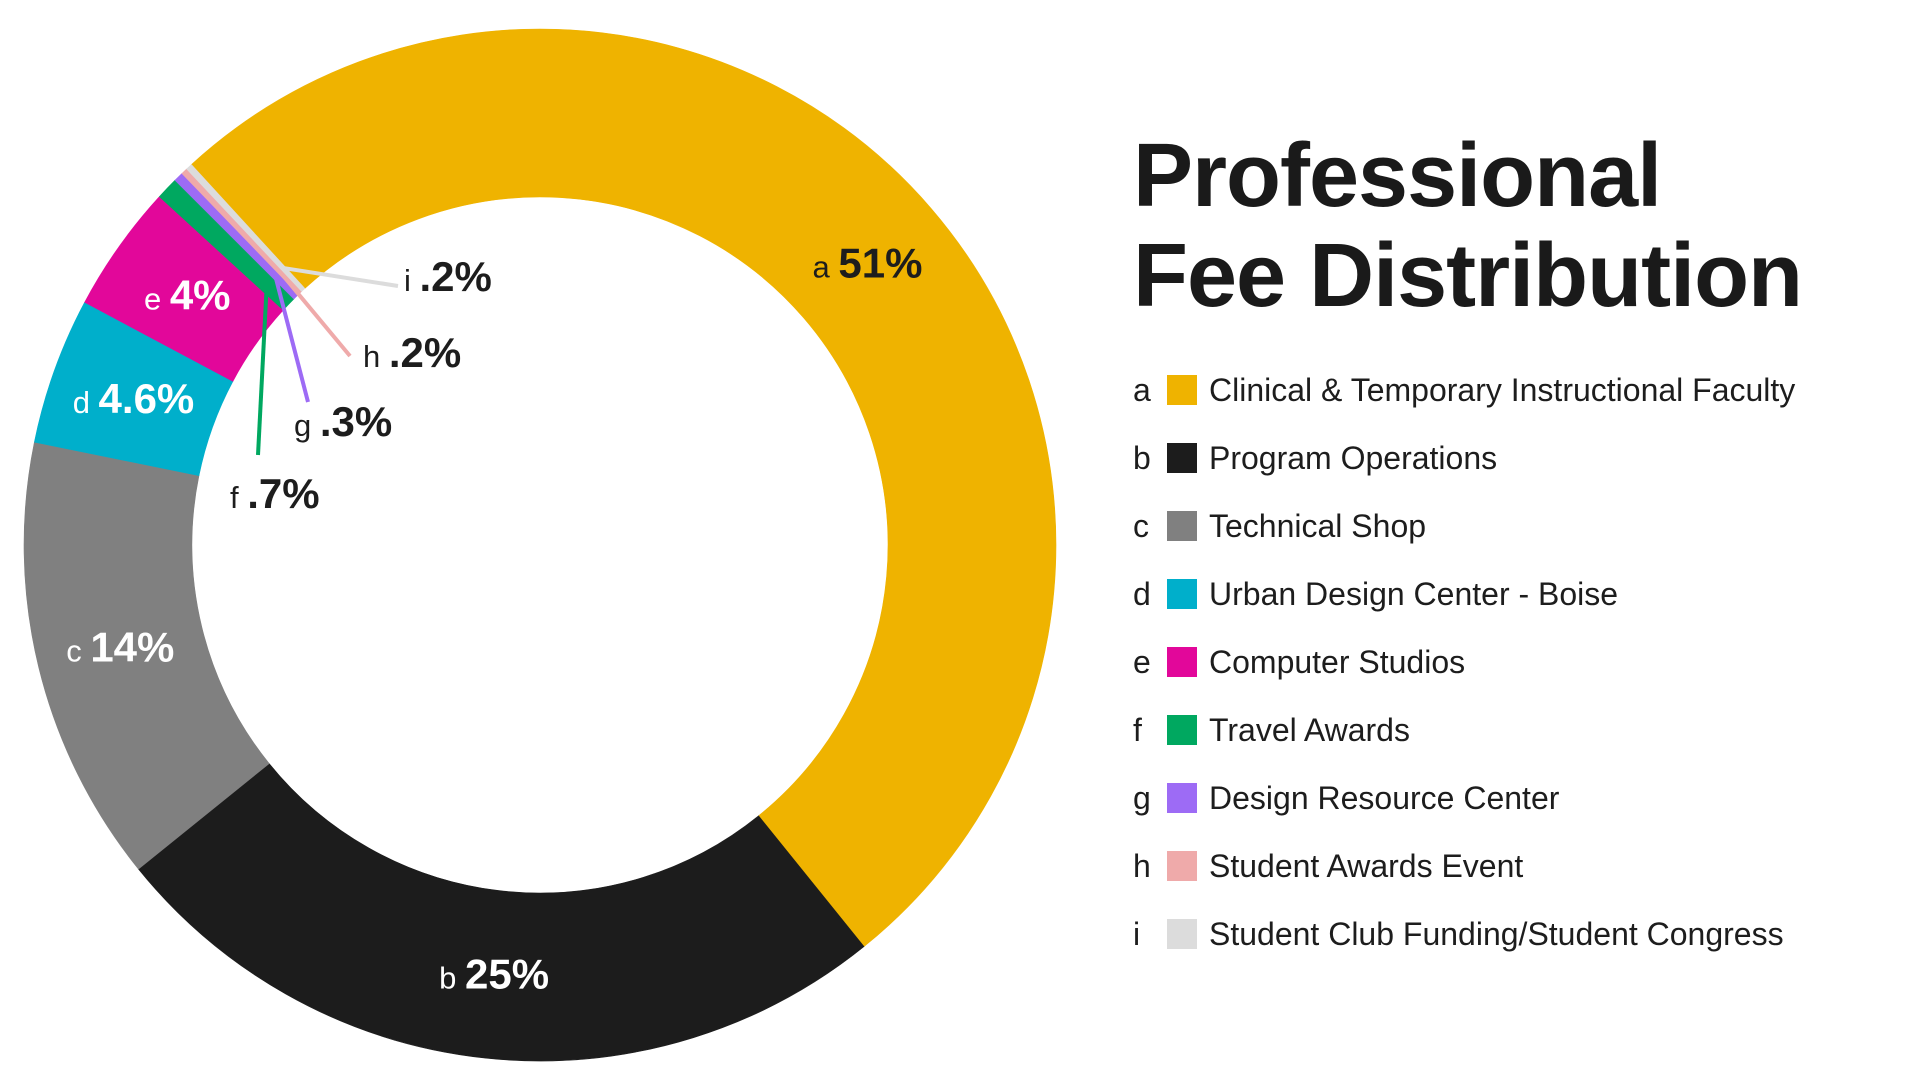 The width and height of the screenshot is (1920, 1080). Describe the element at coordinates (1337, 661) in the screenshot. I see `legend-label: Computer Studios` at that location.